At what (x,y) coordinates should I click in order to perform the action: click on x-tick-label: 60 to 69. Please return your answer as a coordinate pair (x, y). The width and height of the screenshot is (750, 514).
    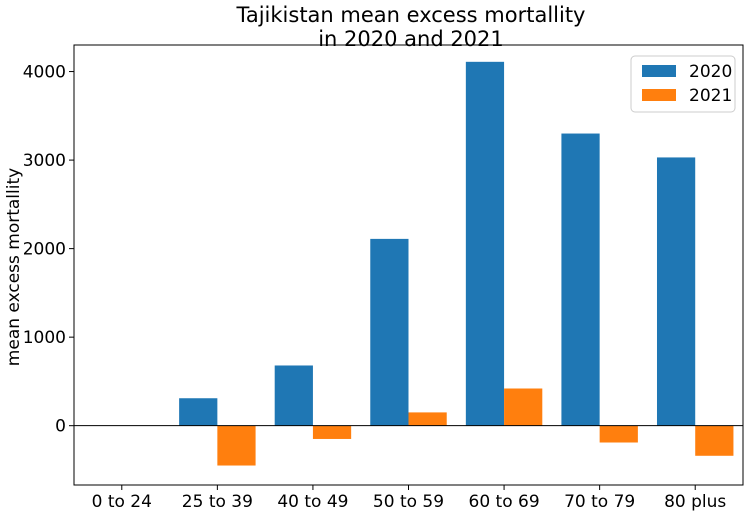
    Looking at the image, I should click on (504, 502).